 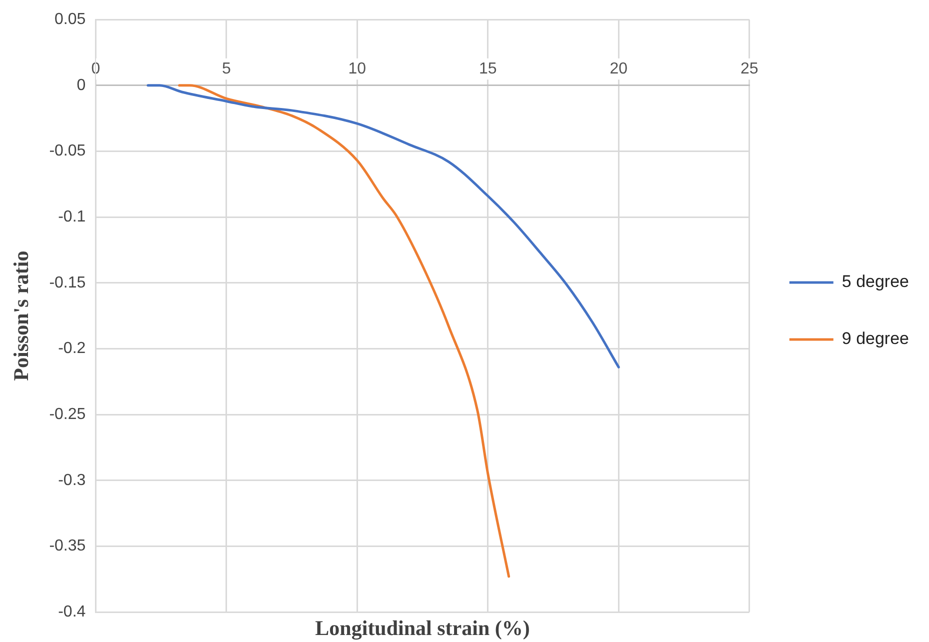 I want to click on x-tick-label: 25, so click(x=749, y=69).